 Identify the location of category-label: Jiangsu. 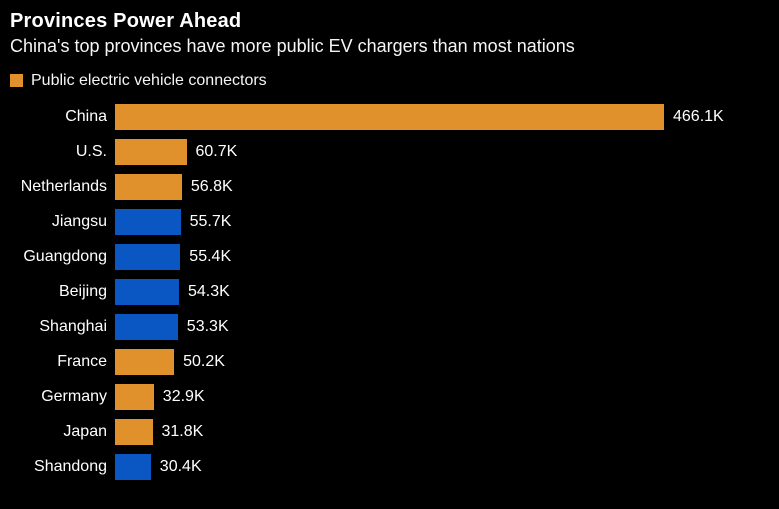
(79, 221).